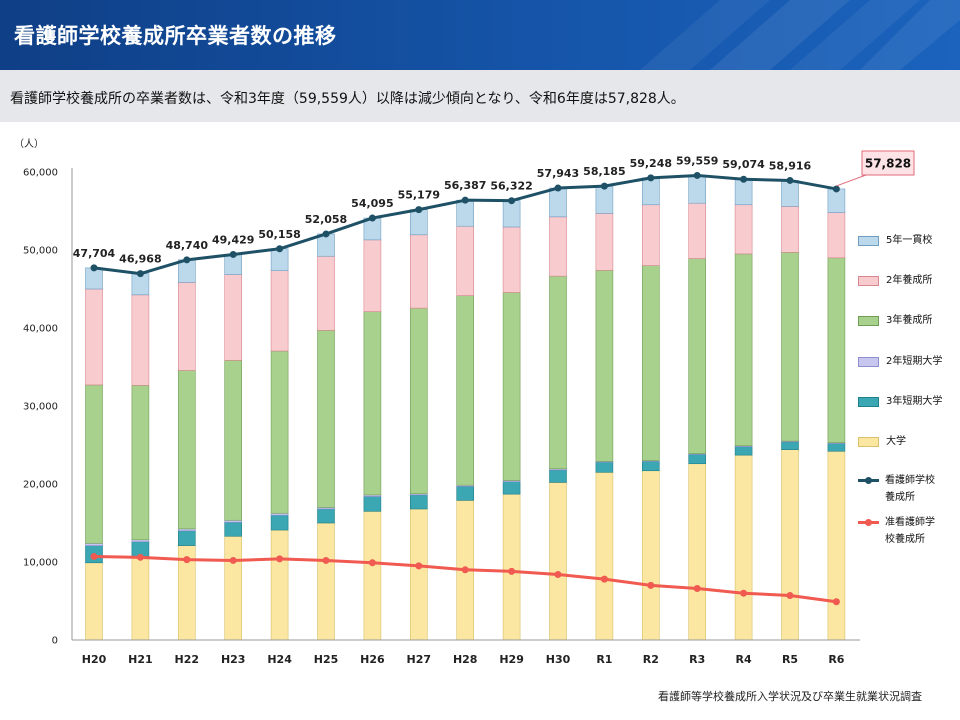 This screenshot has height=720, width=960. I want to click on y-unit-label: （人）, so click(29, 144).